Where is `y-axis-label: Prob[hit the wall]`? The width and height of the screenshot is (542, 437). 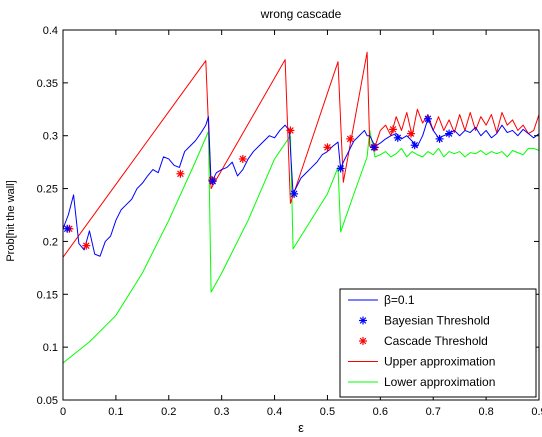 y-axis-label: Prob[hit the wall] is located at coordinates (11, 220).